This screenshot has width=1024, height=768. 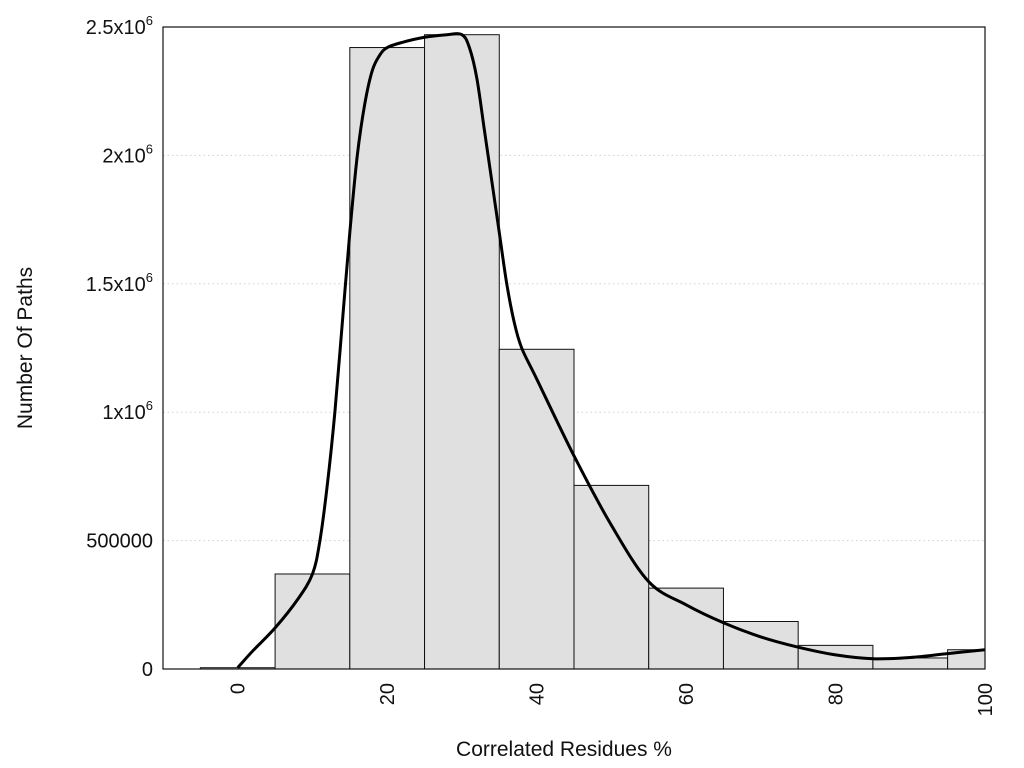 I want to click on x-axis-label: Correlated Residues %, so click(x=564, y=749).